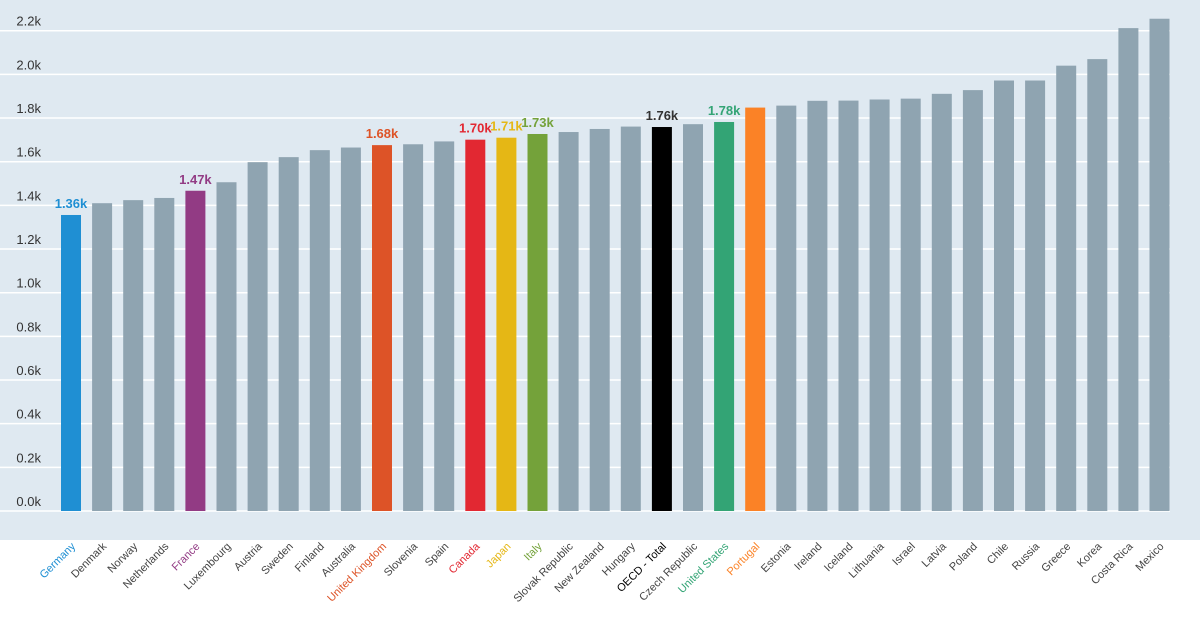 The width and height of the screenshot is (1200, 619). What do you see at coordinates (28, 370) in the screenshot?
I see `y-tick-label: 0.6k` at bounding box center [28, 370].